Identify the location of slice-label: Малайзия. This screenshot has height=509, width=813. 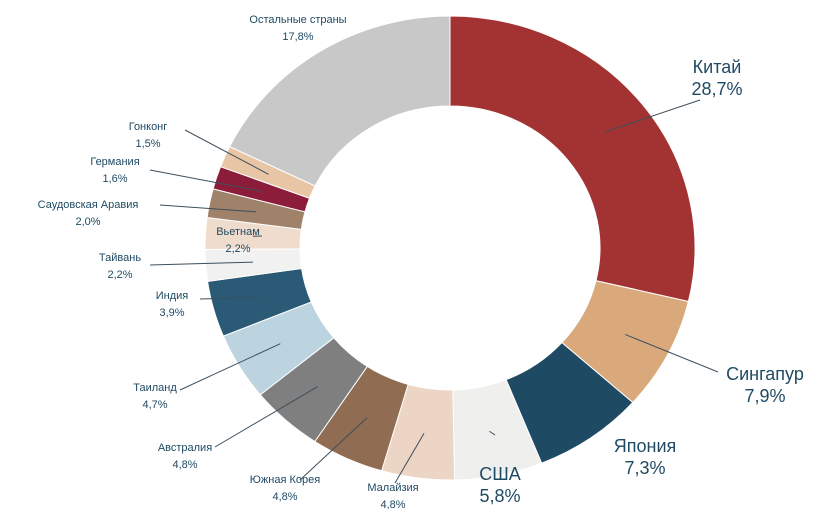
(392, 488).